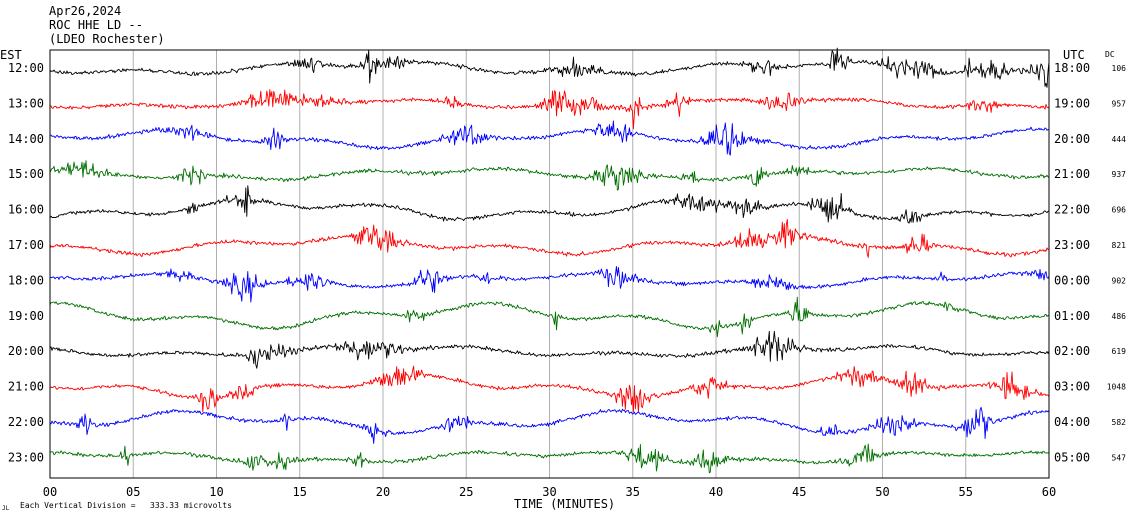  What do you see at coordinates (191, 505) in the screenshot?
I see `vertical-division-scale: 333.33 microvolts` at bounding box center [191, 505].